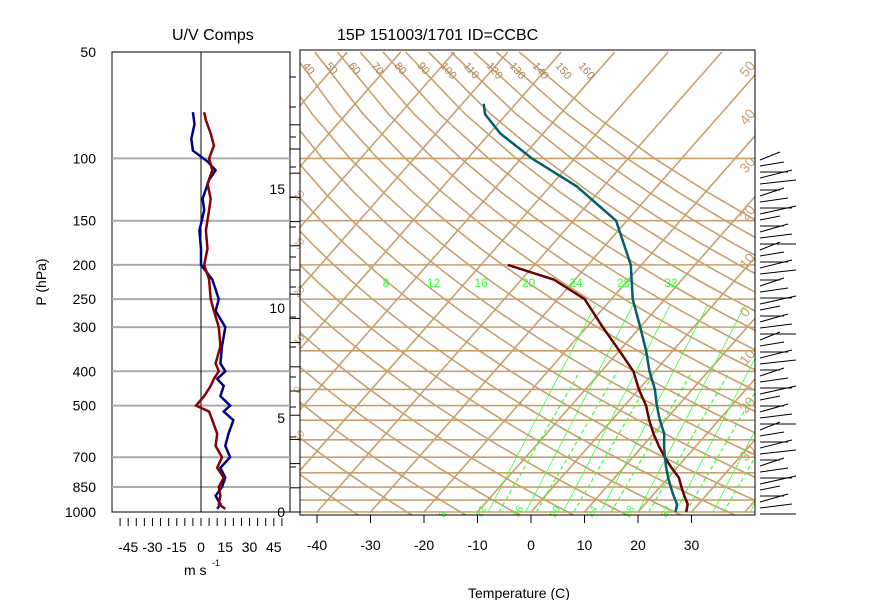 The image size is (887, 600). Describe the element at coordinates (586, 71) in the screenshot. I see `dry-adiabat-label: 160` at that location.